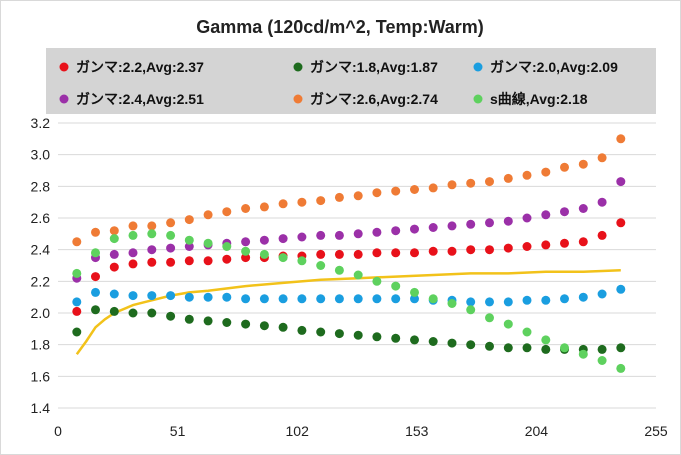 The height and width of the screenshot is (455, 681). What do you see at coordinates (58, 431) in the screenshot?
I see `x-tick-label: 0` at bounding box center [58, 431].